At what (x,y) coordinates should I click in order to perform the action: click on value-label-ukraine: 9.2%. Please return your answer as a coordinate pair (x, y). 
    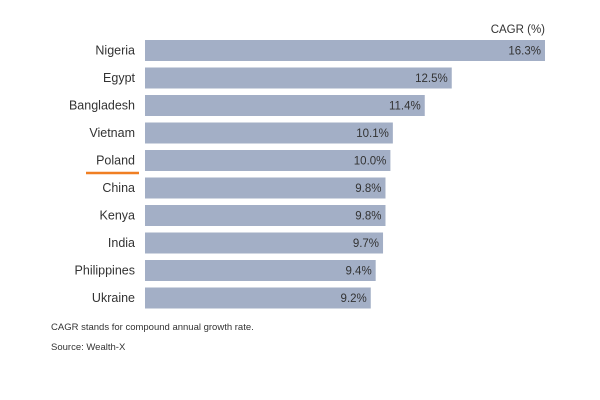
    Looking at the image, I should click on (354, 299).